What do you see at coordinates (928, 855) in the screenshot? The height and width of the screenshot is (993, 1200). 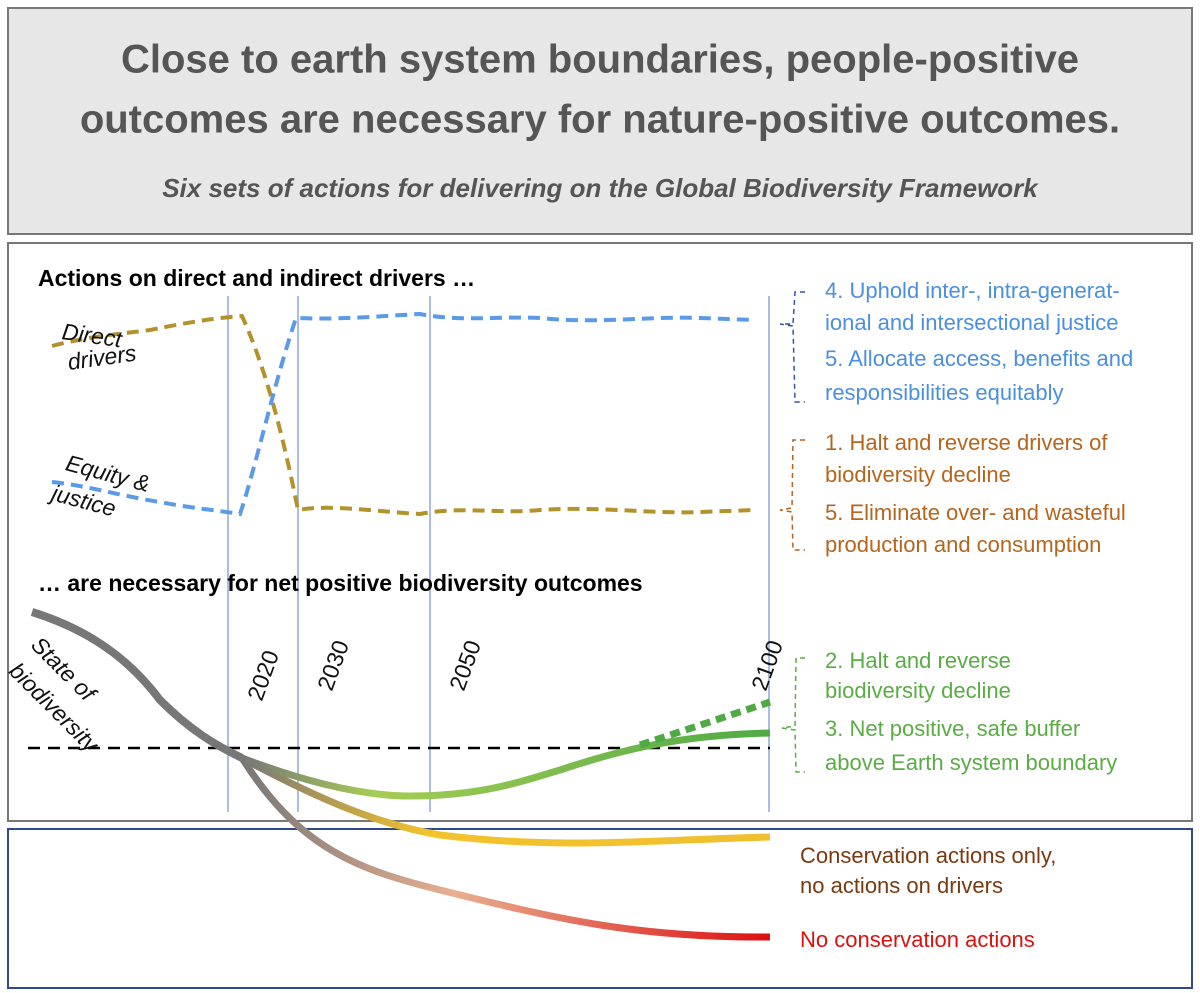 I see `scenario-text: Conservation actions only,` at bounding box center [928, 855].